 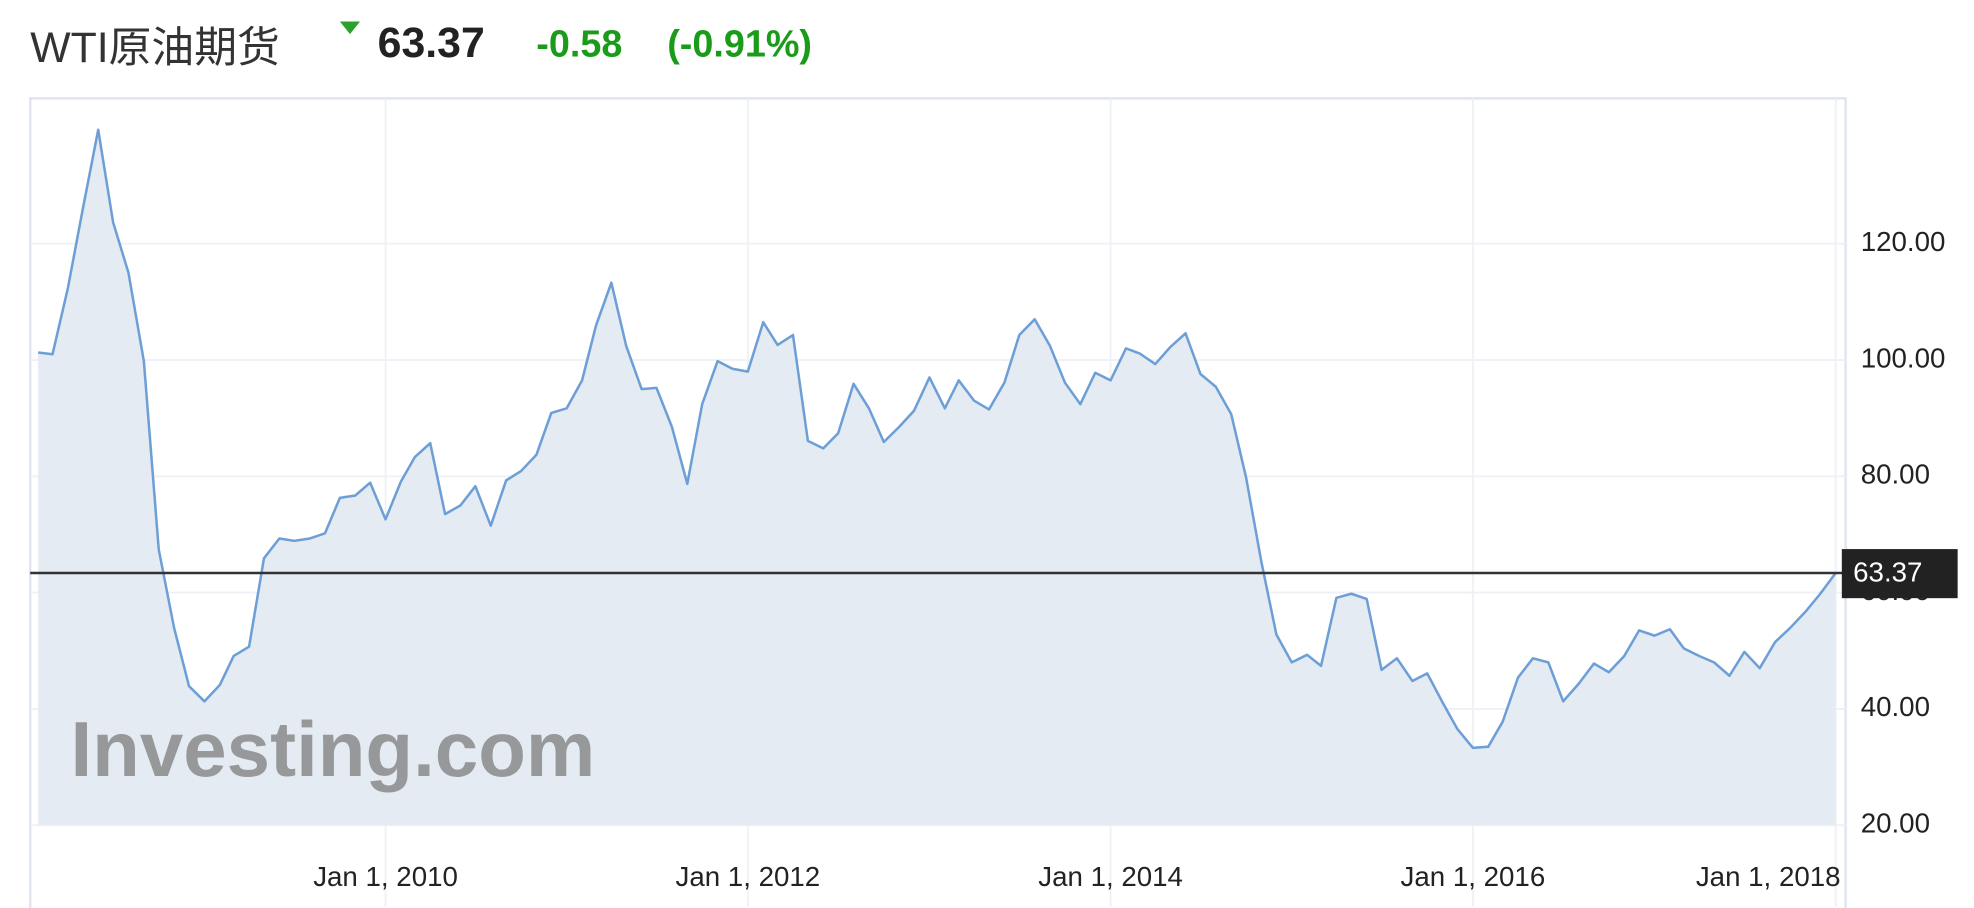 I want to click on y-tick-label: 40.00, so click(x=1895, y=706).